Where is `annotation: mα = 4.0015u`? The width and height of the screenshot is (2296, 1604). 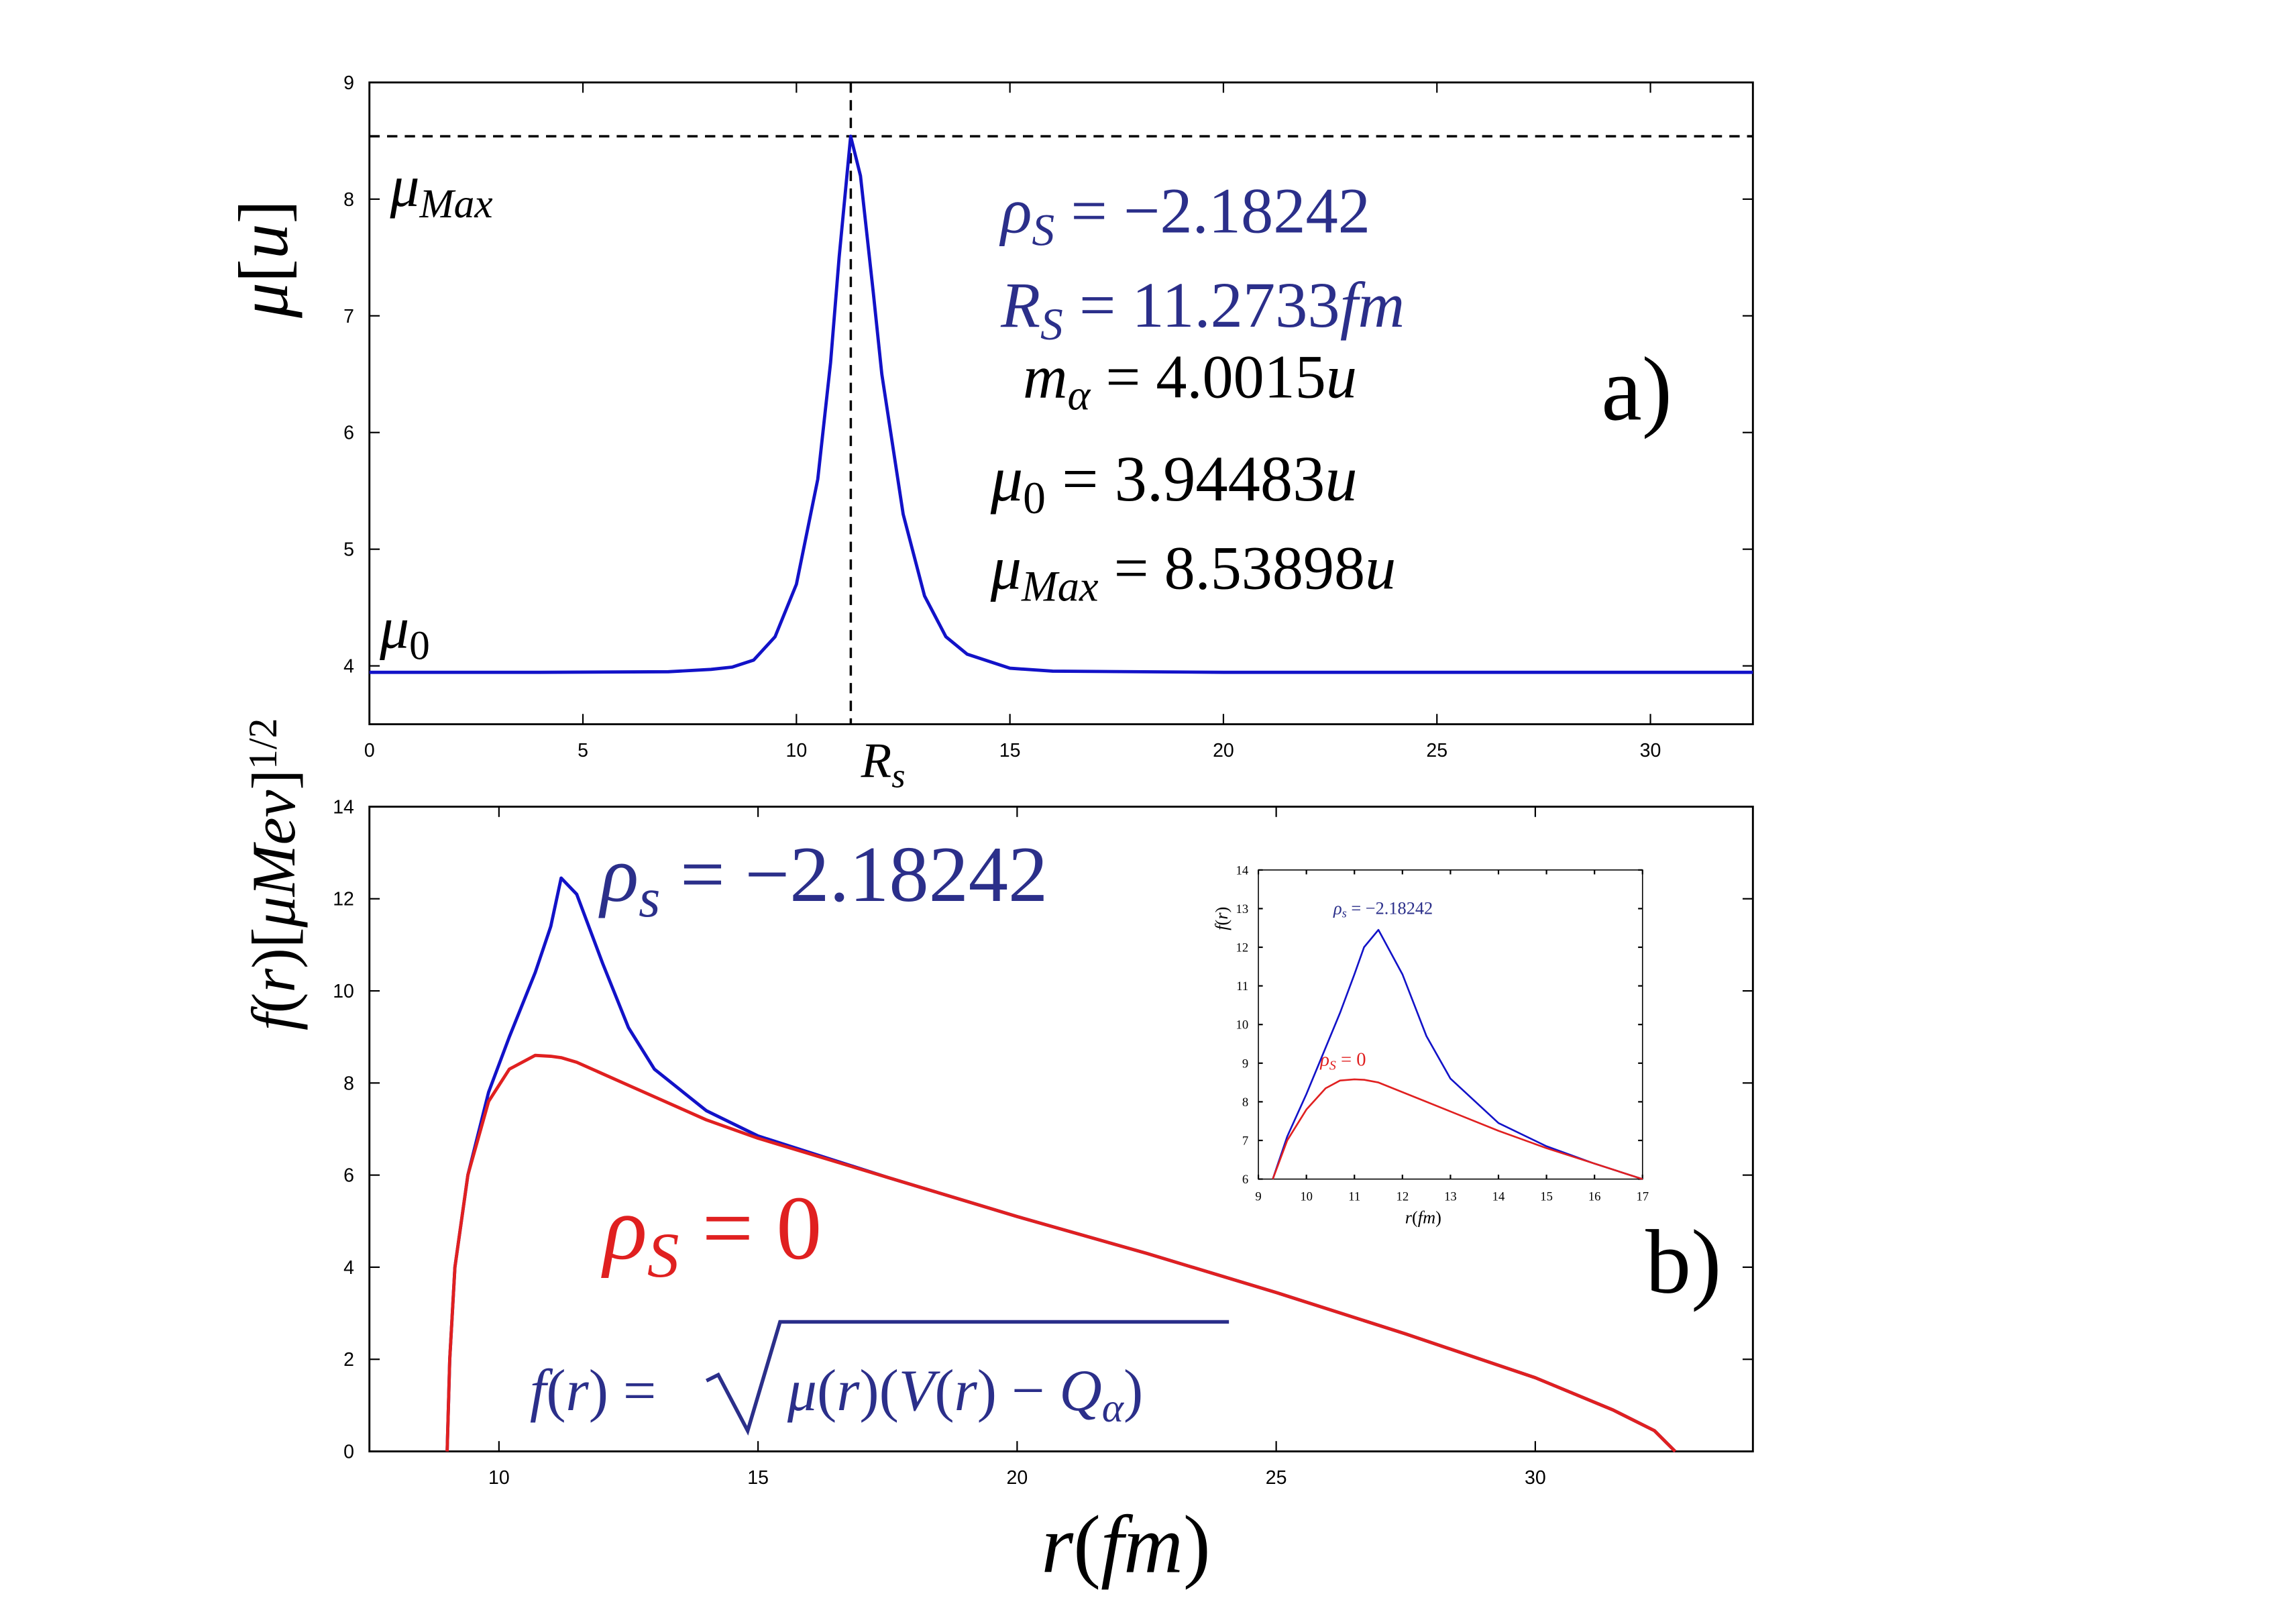 annotation: mα = 4.0015u is located at coordinates (1190, 381).